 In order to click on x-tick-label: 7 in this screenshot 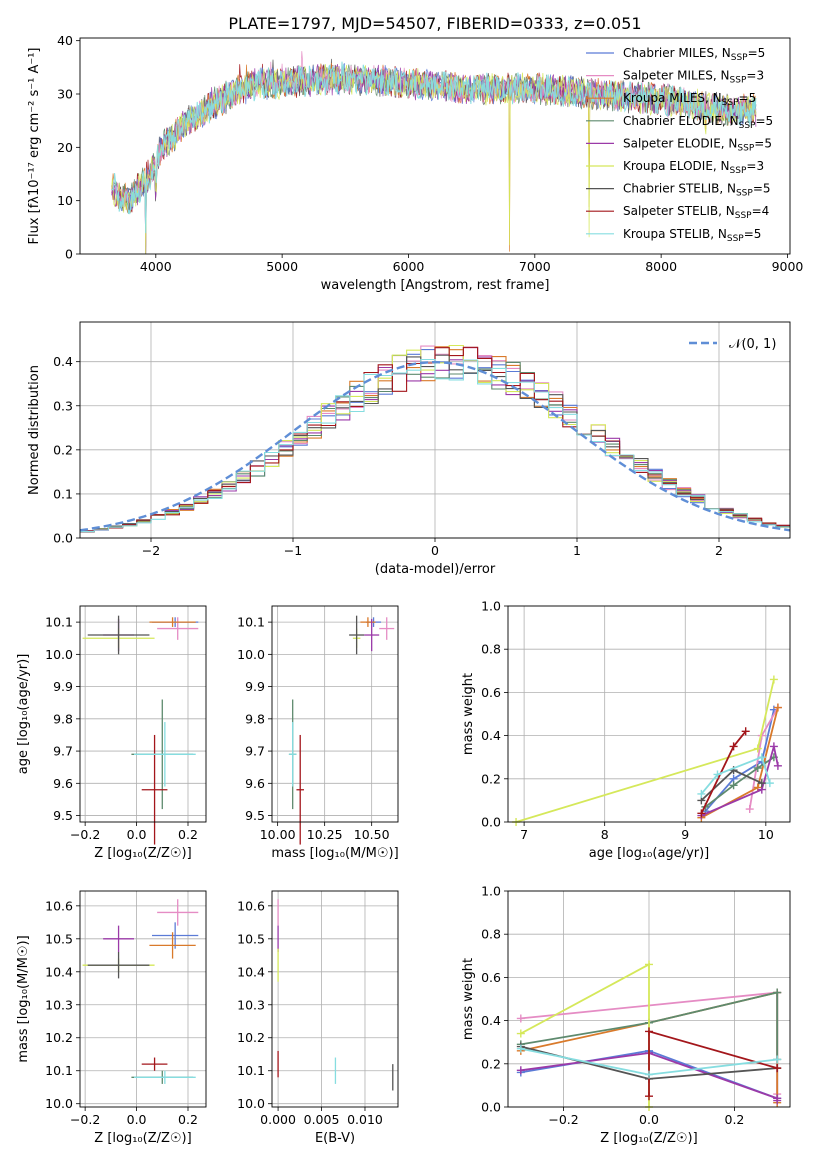, I will do `click(524, 834)`.